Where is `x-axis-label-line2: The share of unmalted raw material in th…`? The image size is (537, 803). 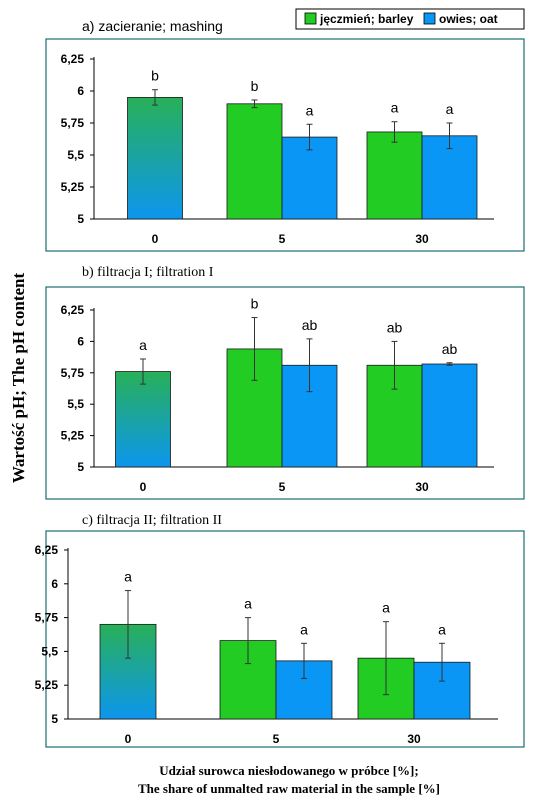 x-axis-label-line2: The share of unmalted raw material in th… is located at coordinates (289, 788).